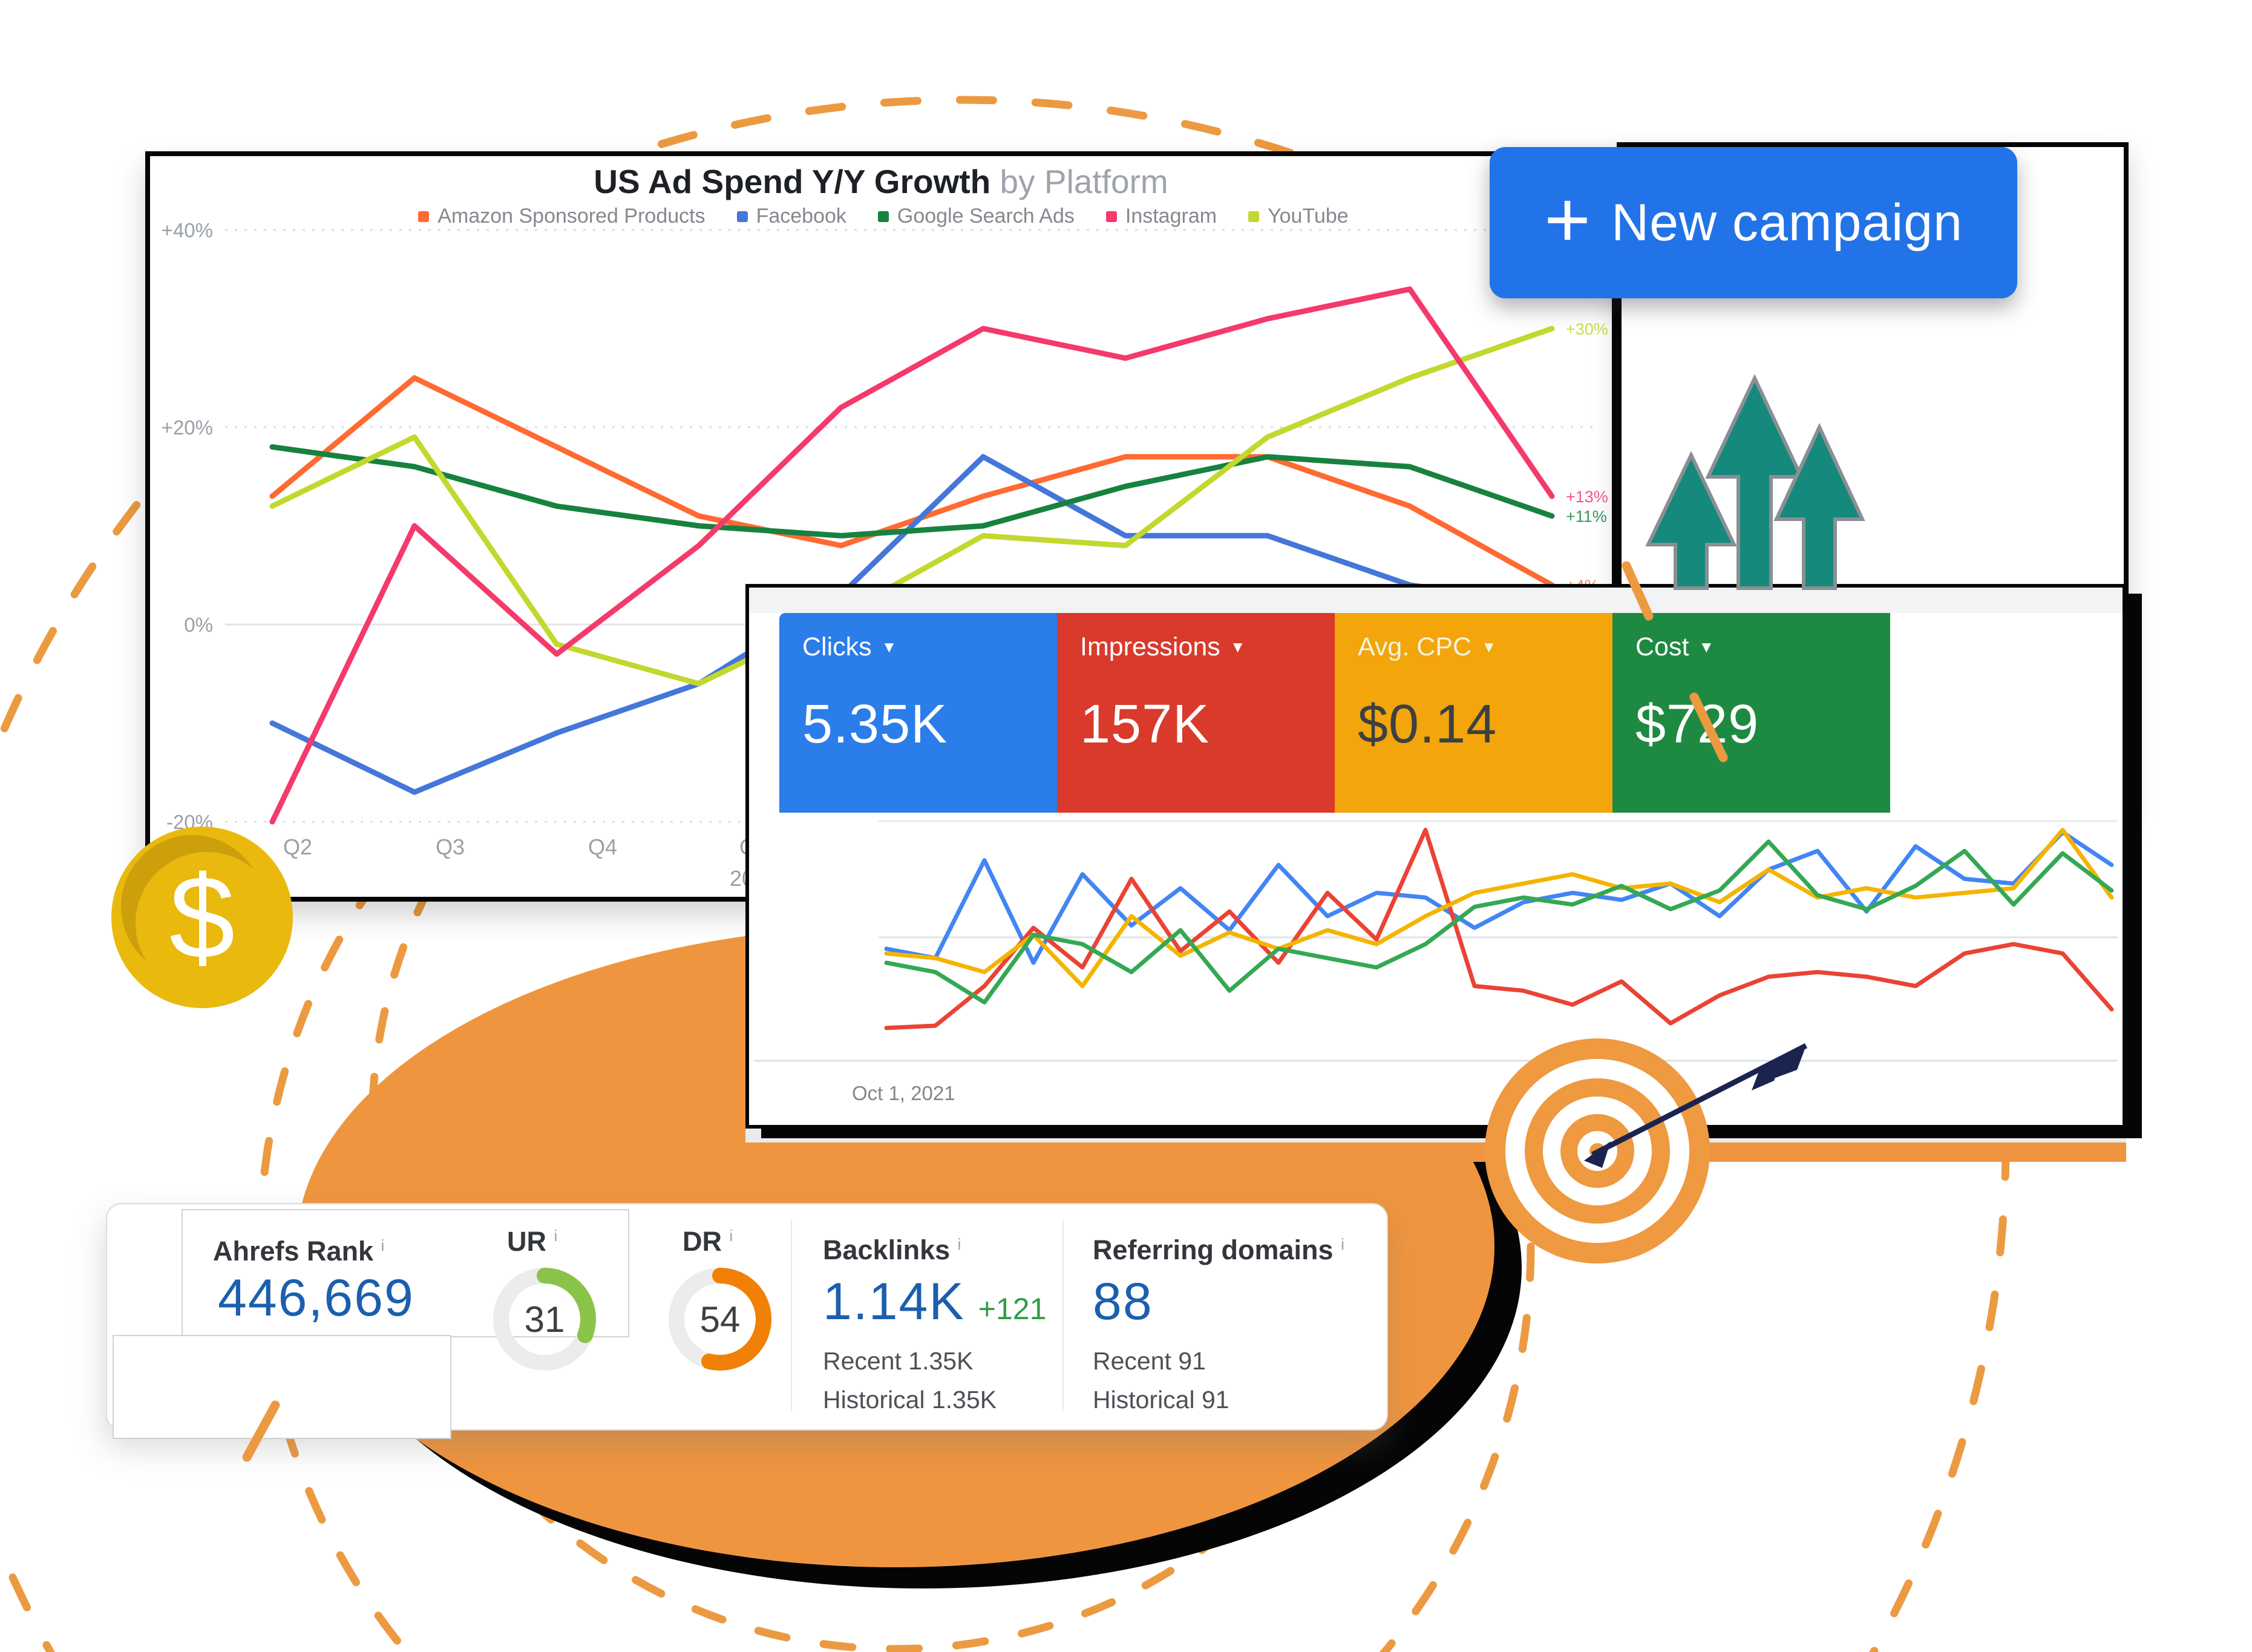  What do you see at coordinates (299, 1251) in the screenshot?
I see `ahrefs-rank-label: Ahrefs Rank i` at bounding box center [299, 1251].